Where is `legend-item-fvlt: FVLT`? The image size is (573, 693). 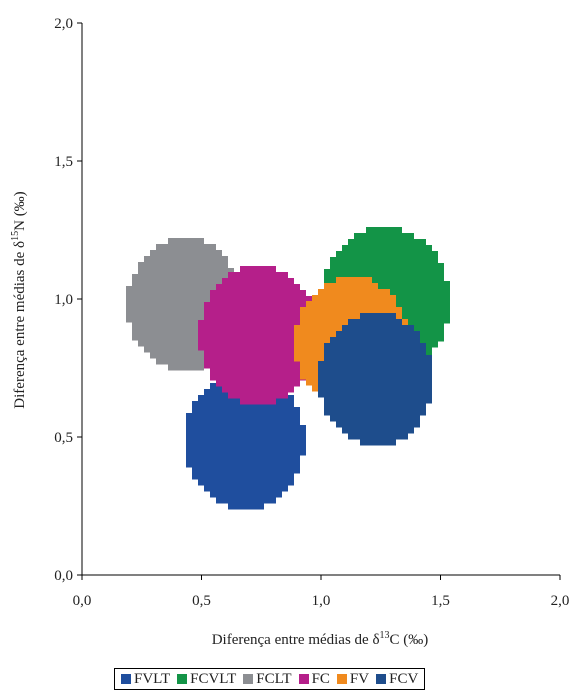 legend-item-fvlt: FVLT is located at coordinates (145, 679).